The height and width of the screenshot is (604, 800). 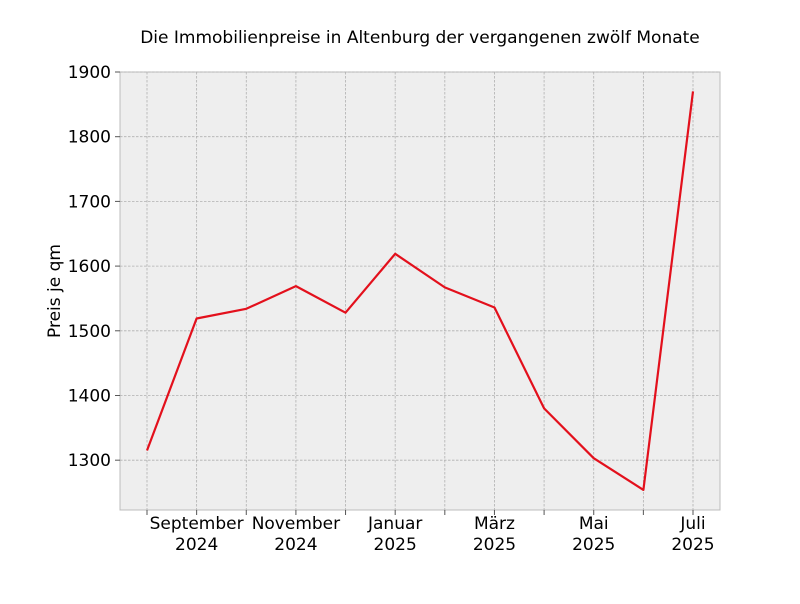 What do you see at coordinates (394, 524) in the screenshot?
I see `x-tick-label-month: Januar` at bounding box center [394, 524].